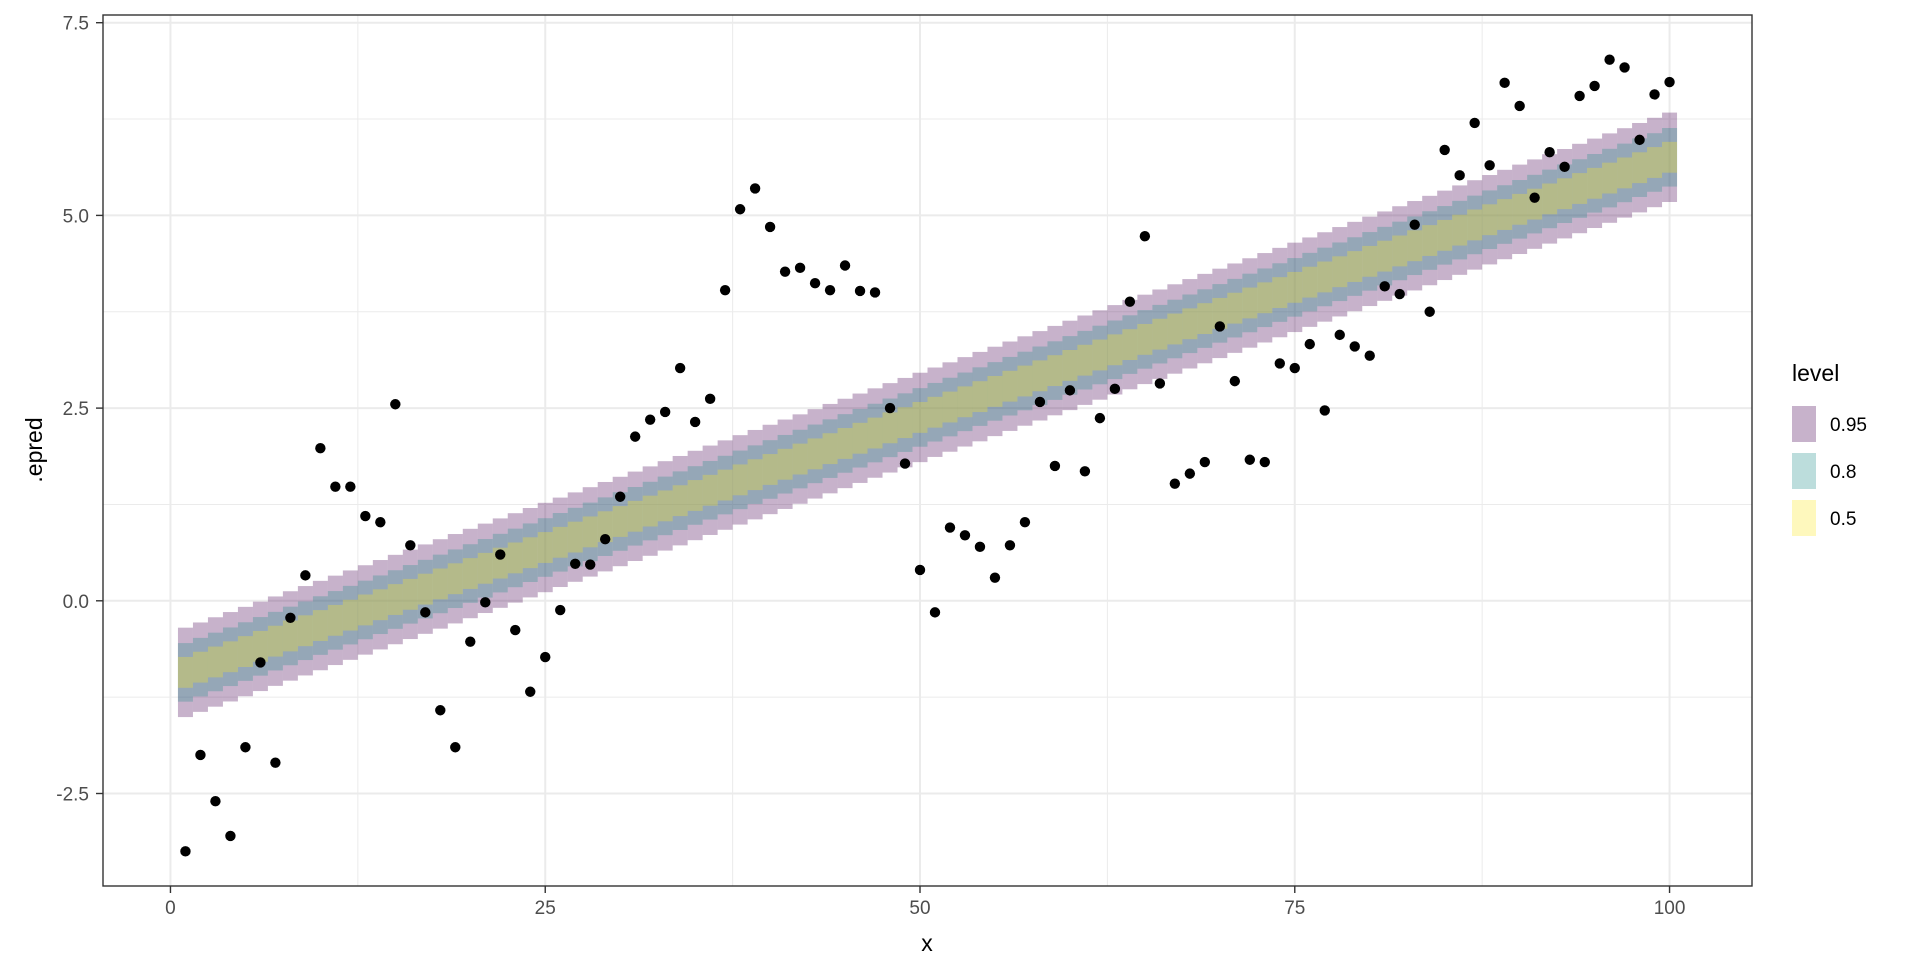  Describe the element at coordinates (1843, 472) in the screenshot. I see `legend-label-0.8: 0.8` at that location.